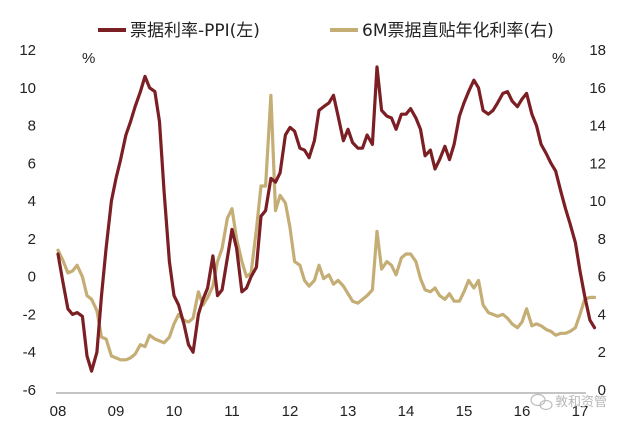 The height and width of the screenshot is (429, 640). What do you see at coordinates (32, 126) in the screenshot?
I see `left-axis-tick-label: 8` at bounding box center [32, 126].